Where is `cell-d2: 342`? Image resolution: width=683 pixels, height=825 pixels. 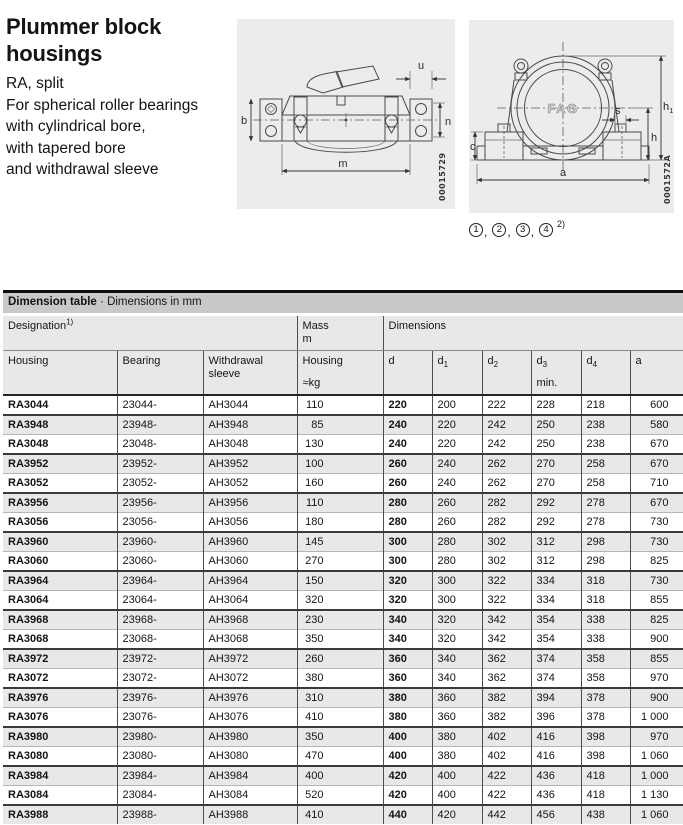 cell-d2: 342 is located at coordinates (506, 618).